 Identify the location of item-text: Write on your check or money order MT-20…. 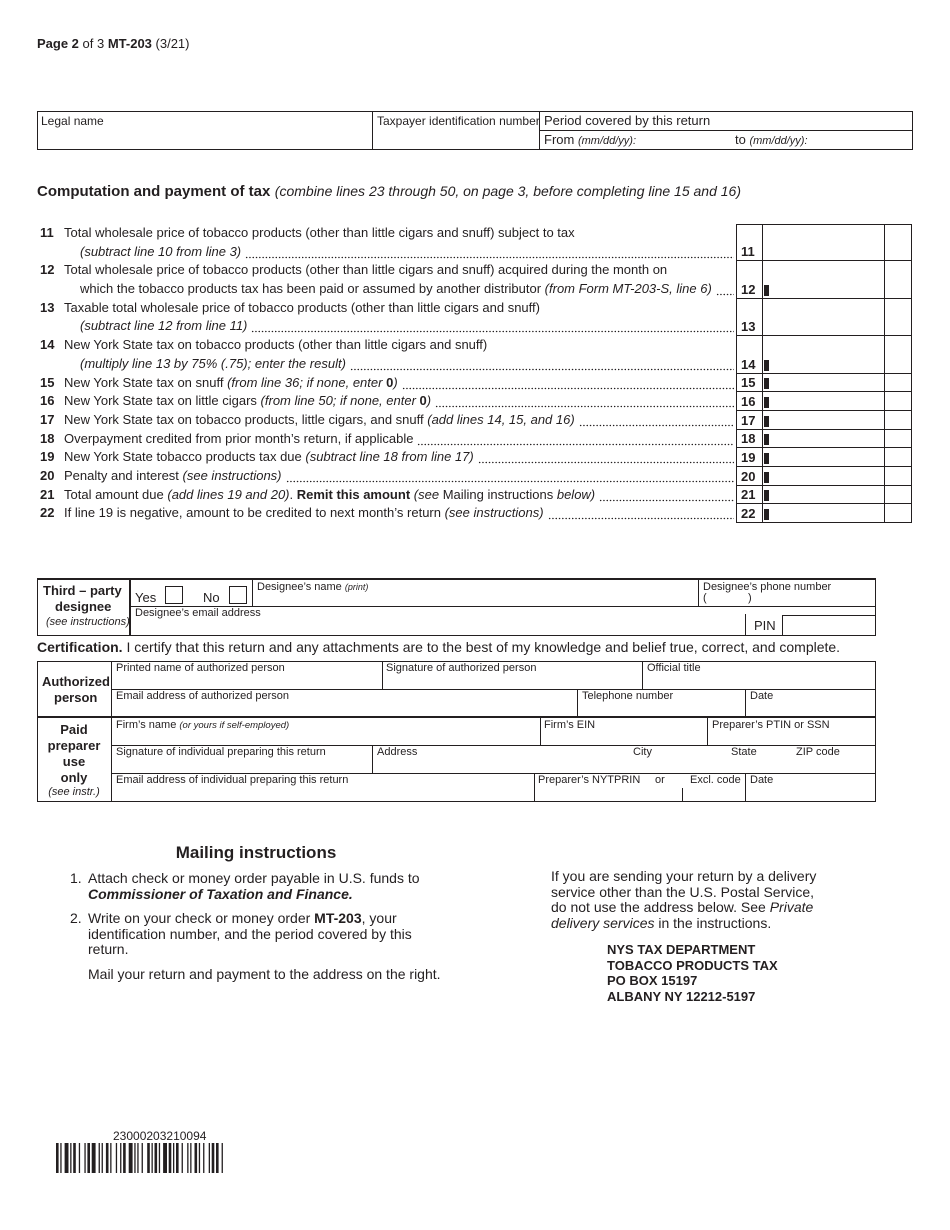
(260, 934).